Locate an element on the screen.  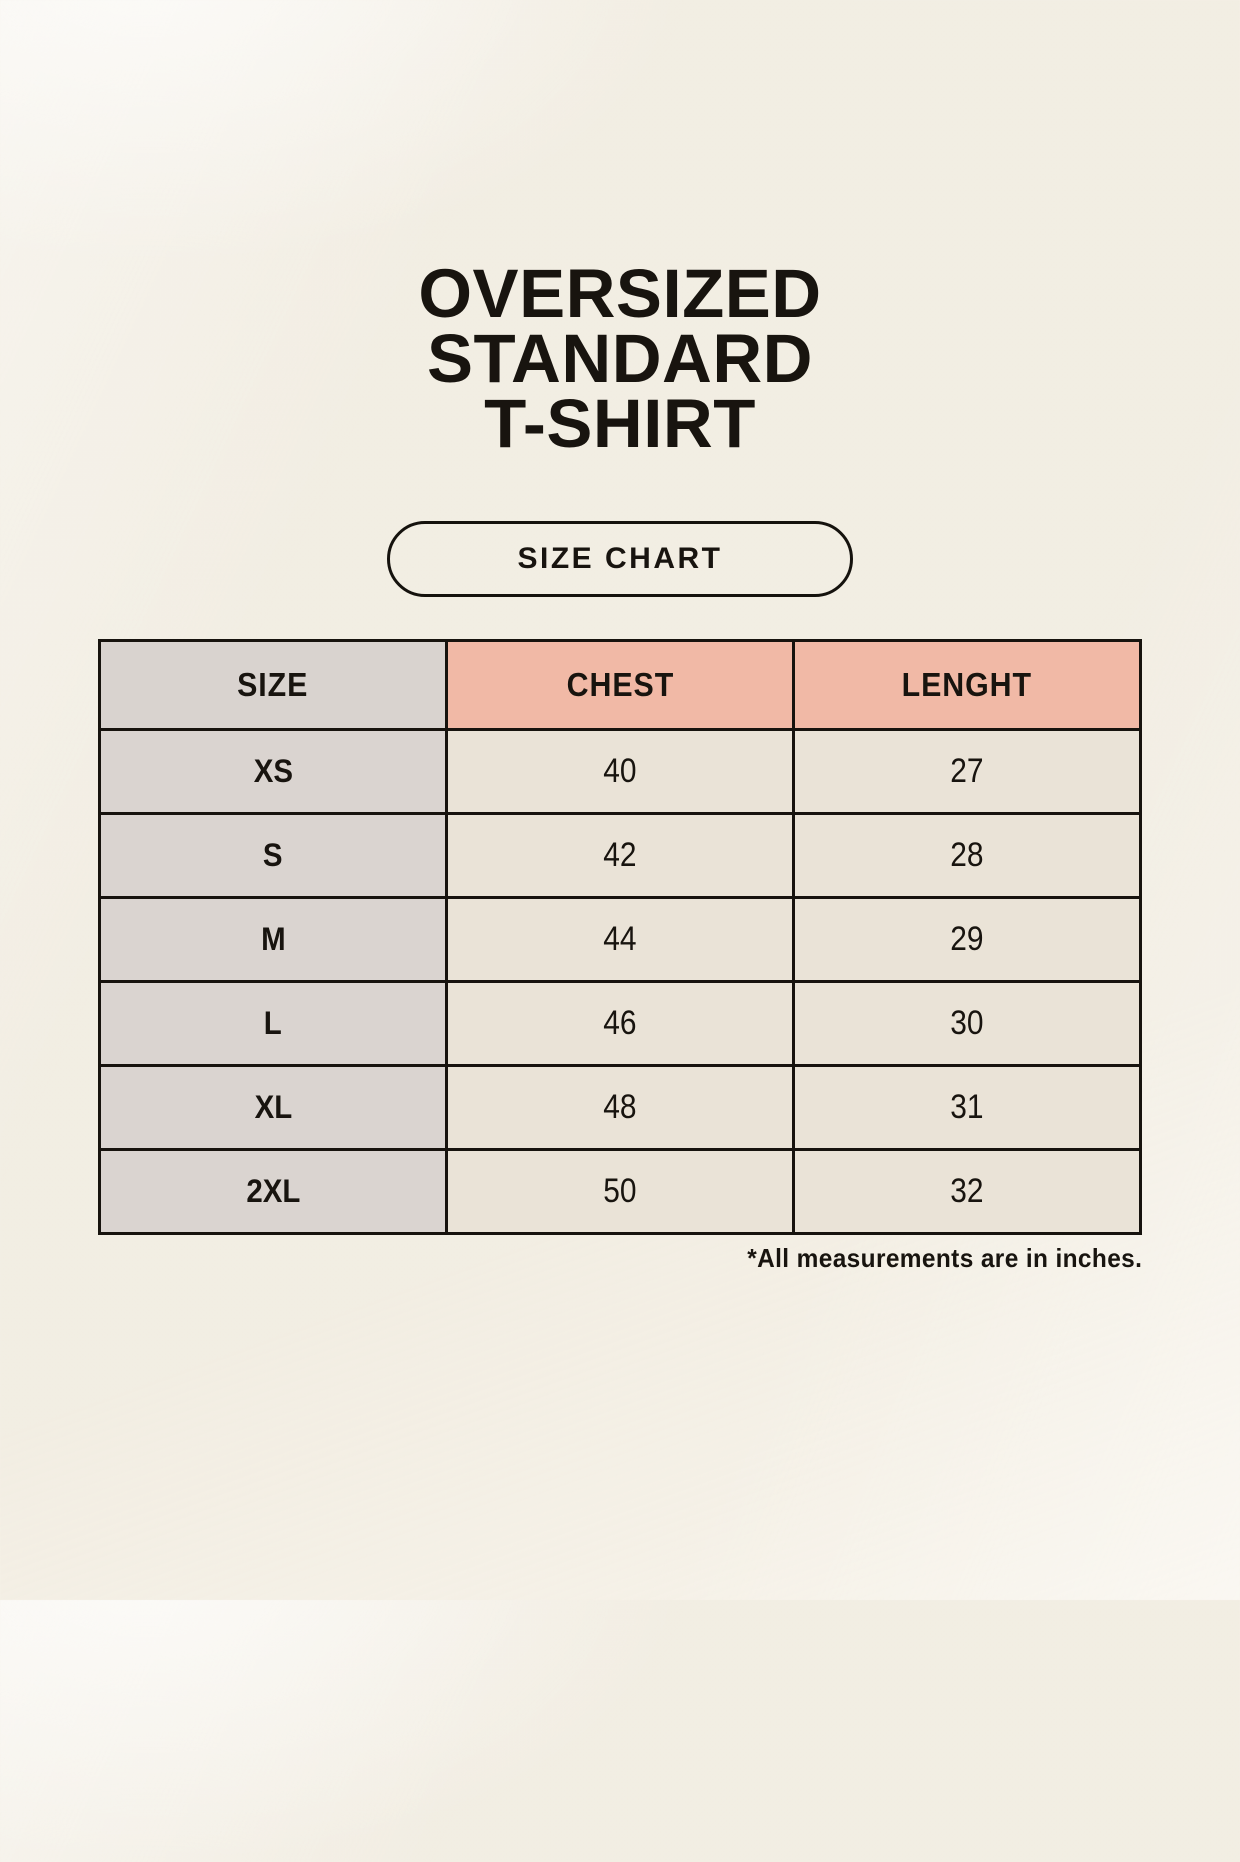
column-header-size: SIZE is located at coordinates (273, 684).